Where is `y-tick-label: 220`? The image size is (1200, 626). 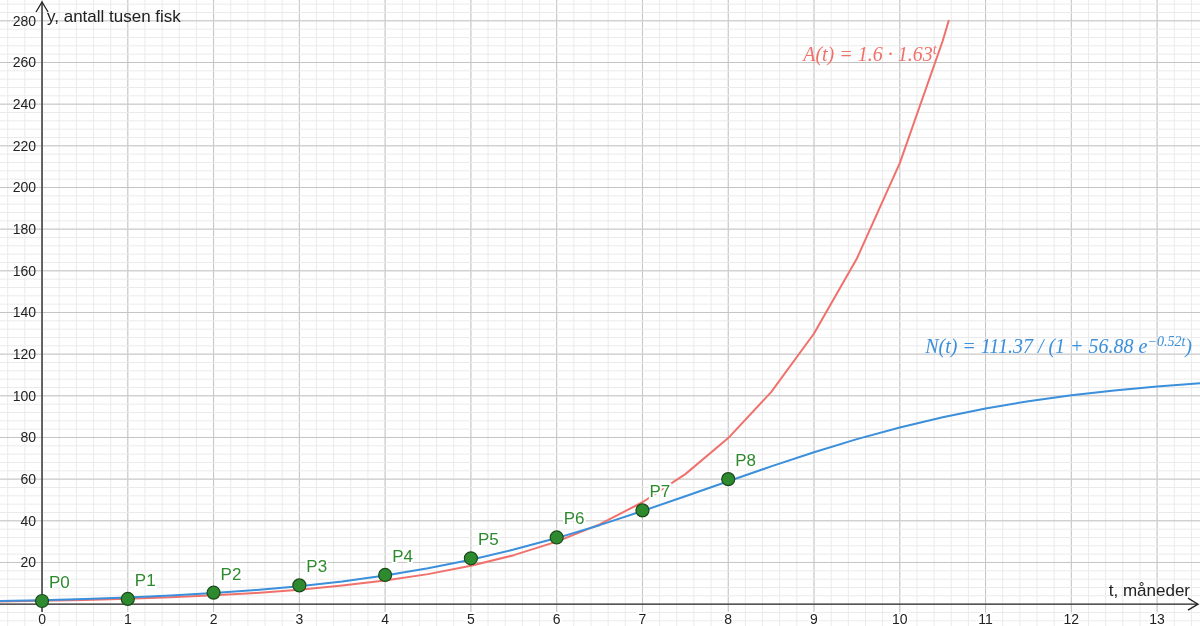
y-tick-label: 220 is located at coordinates (24, 145).